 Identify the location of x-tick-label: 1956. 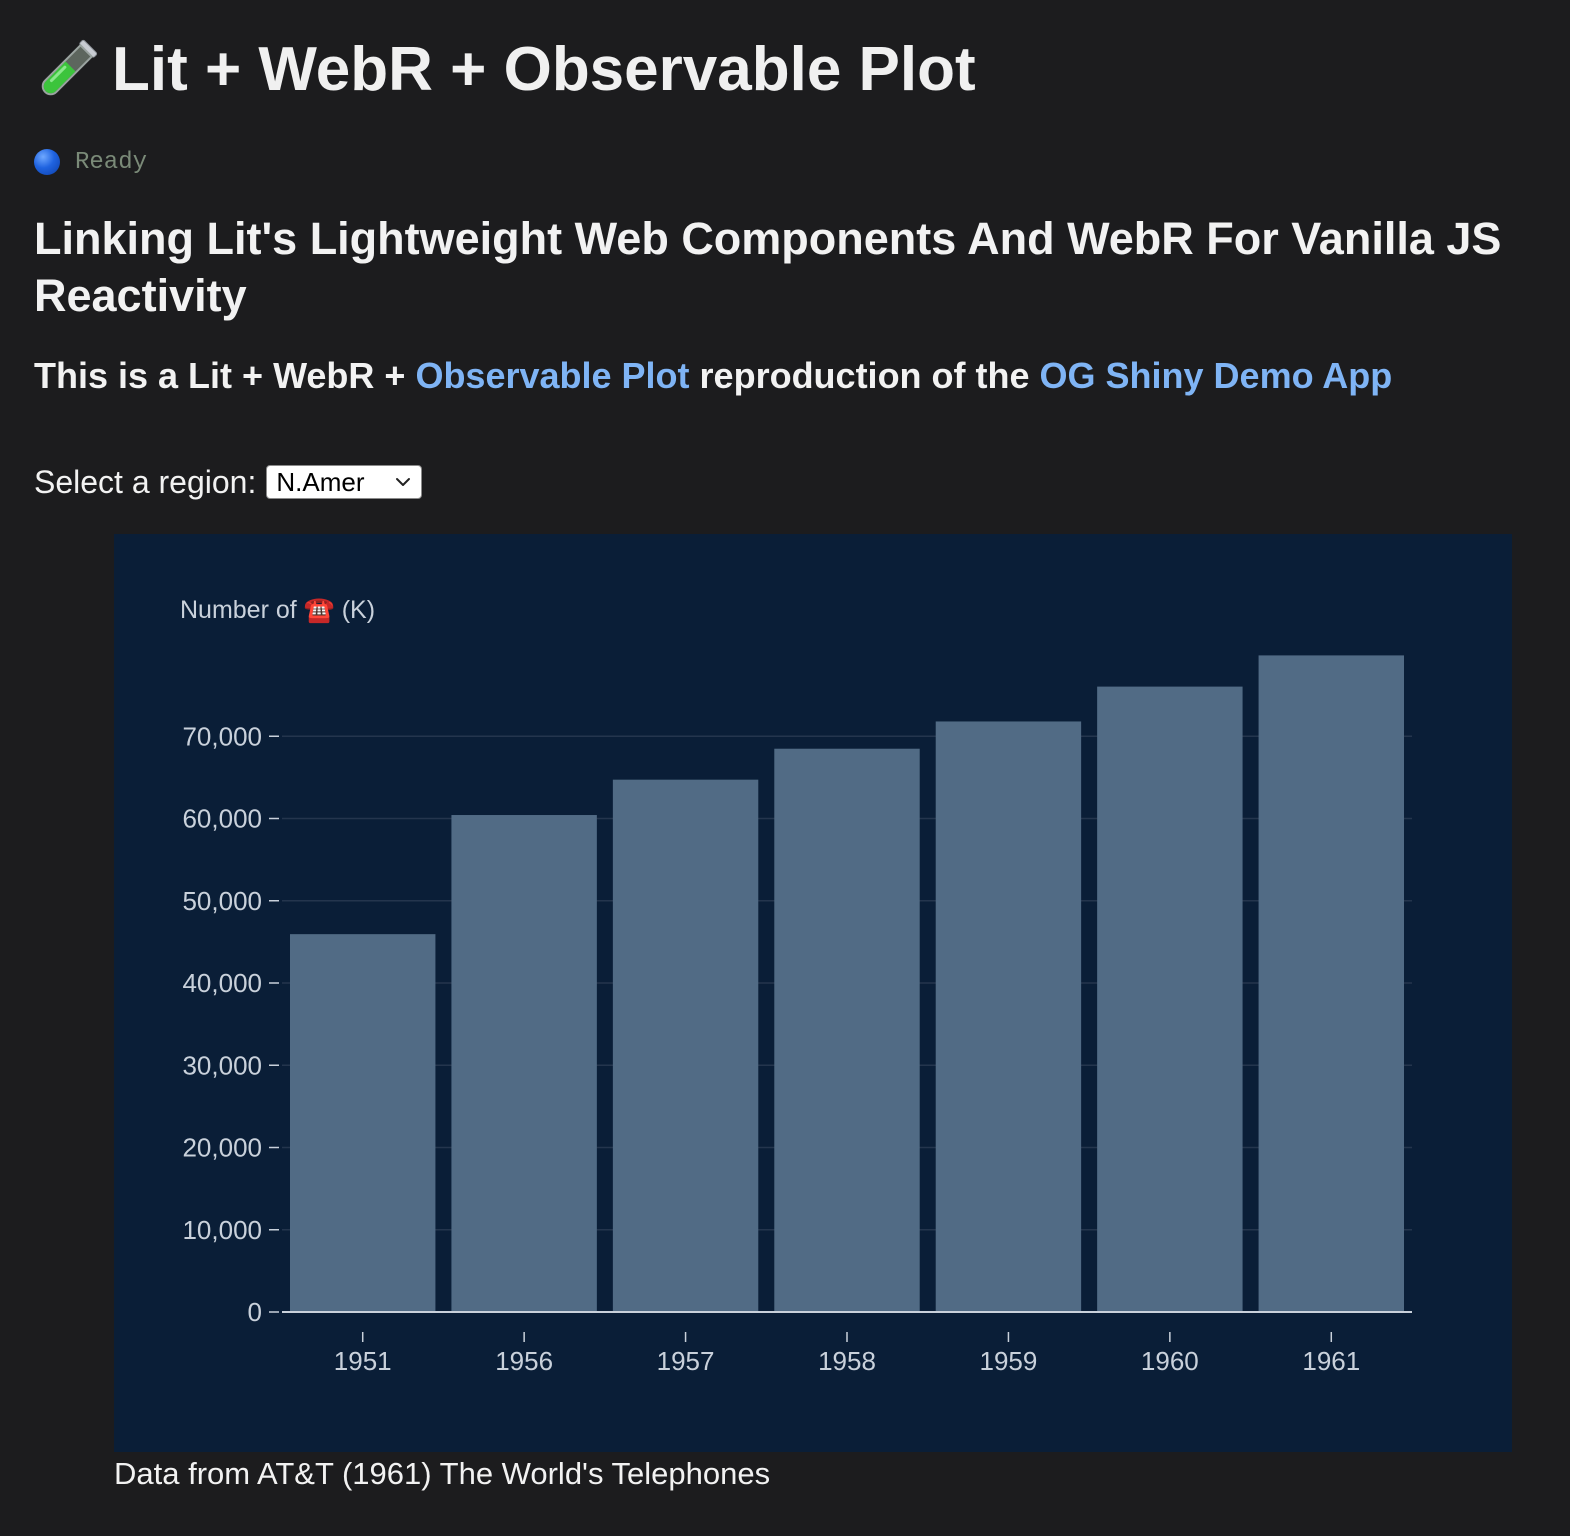
(524, 1361).